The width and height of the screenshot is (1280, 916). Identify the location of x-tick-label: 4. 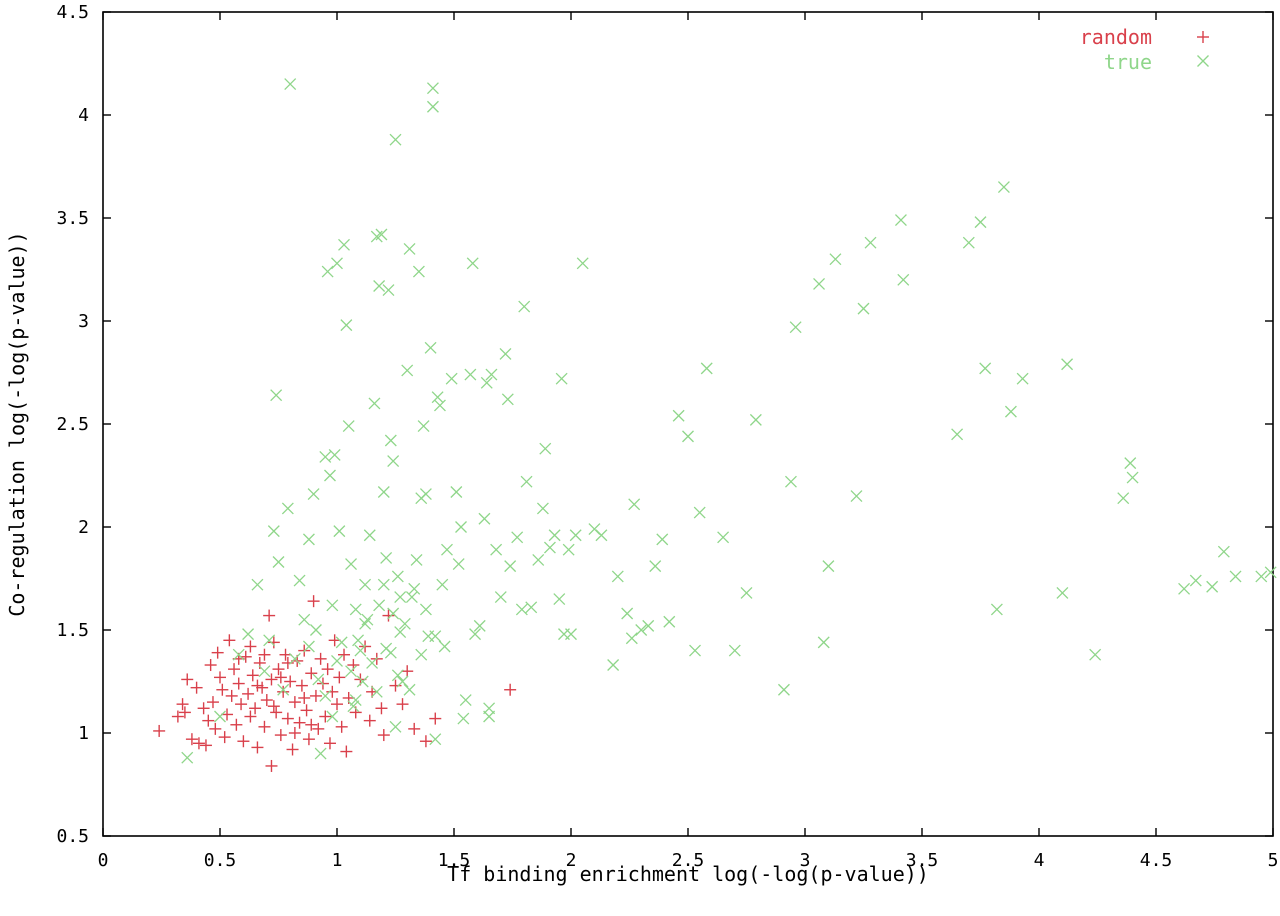
(1039, 860).